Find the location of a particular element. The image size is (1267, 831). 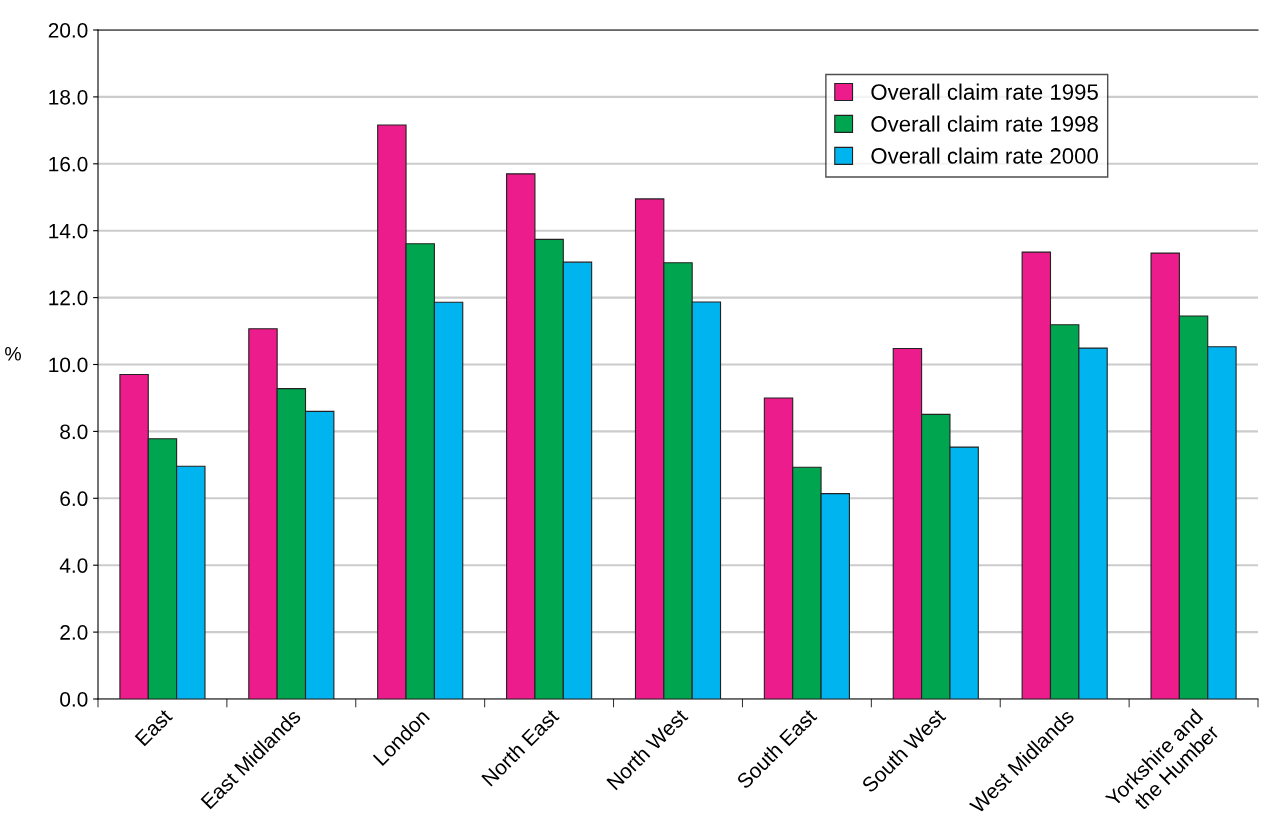

legend-label: Overall claim rate 1995 is located at coordinates (984, 91).